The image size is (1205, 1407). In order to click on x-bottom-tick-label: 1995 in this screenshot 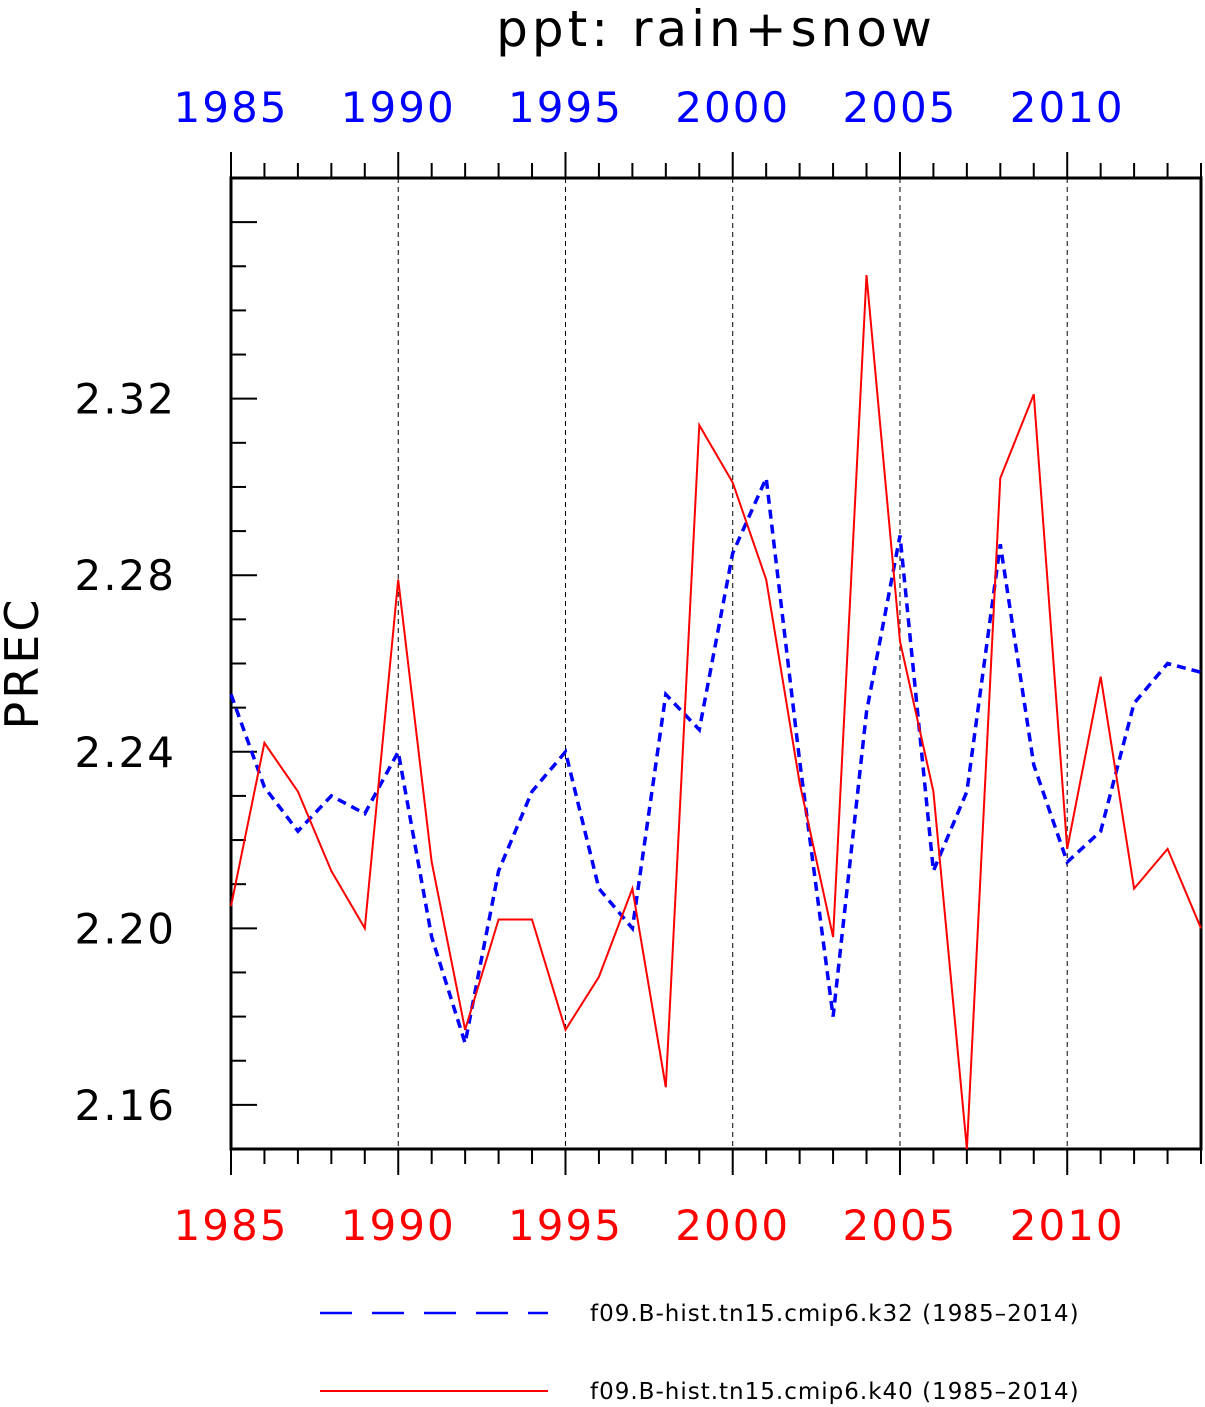, I will do `click(565, 1225)`.